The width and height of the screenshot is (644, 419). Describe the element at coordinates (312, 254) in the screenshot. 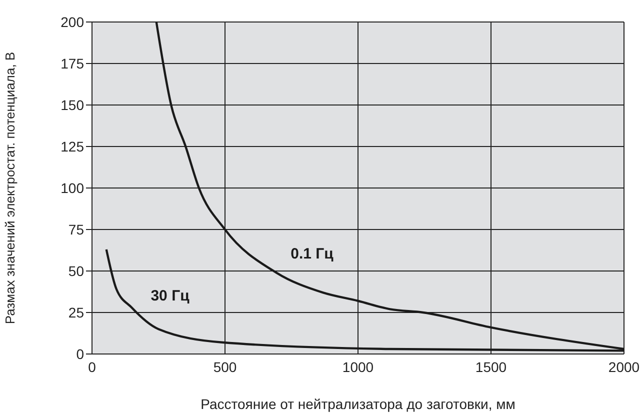

I see `annotation: 0.1 Гц` at that location.